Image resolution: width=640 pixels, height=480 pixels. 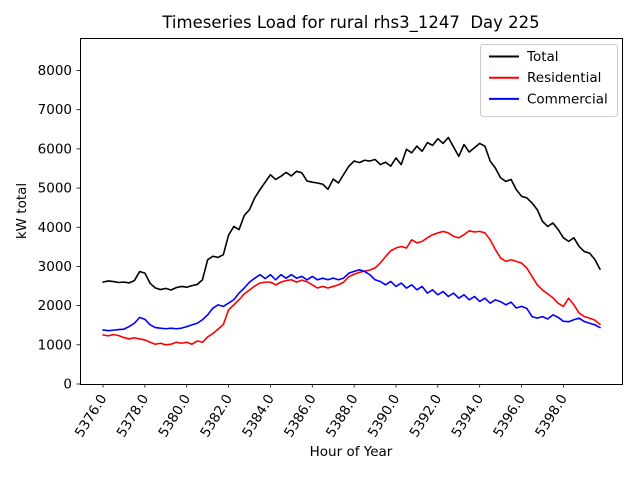 I want to click on y-tick-label: 5000, so click(x=55, y=189).